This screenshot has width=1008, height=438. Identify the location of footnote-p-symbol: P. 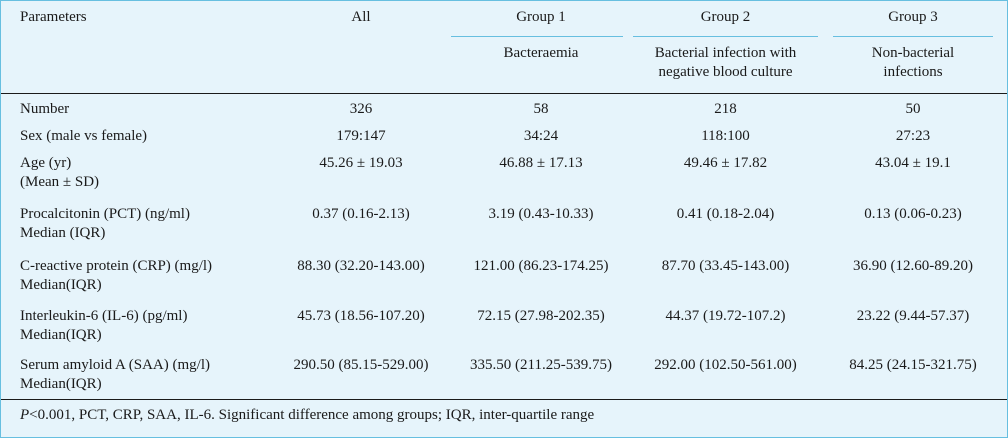
(25, 415).